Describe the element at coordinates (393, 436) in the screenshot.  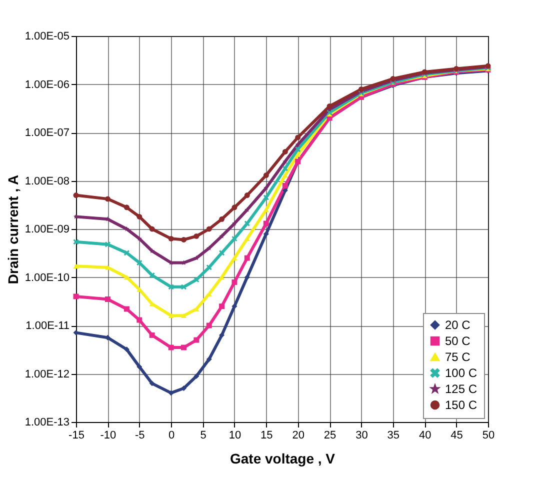
I see `x-tick-label: 35` at that location.